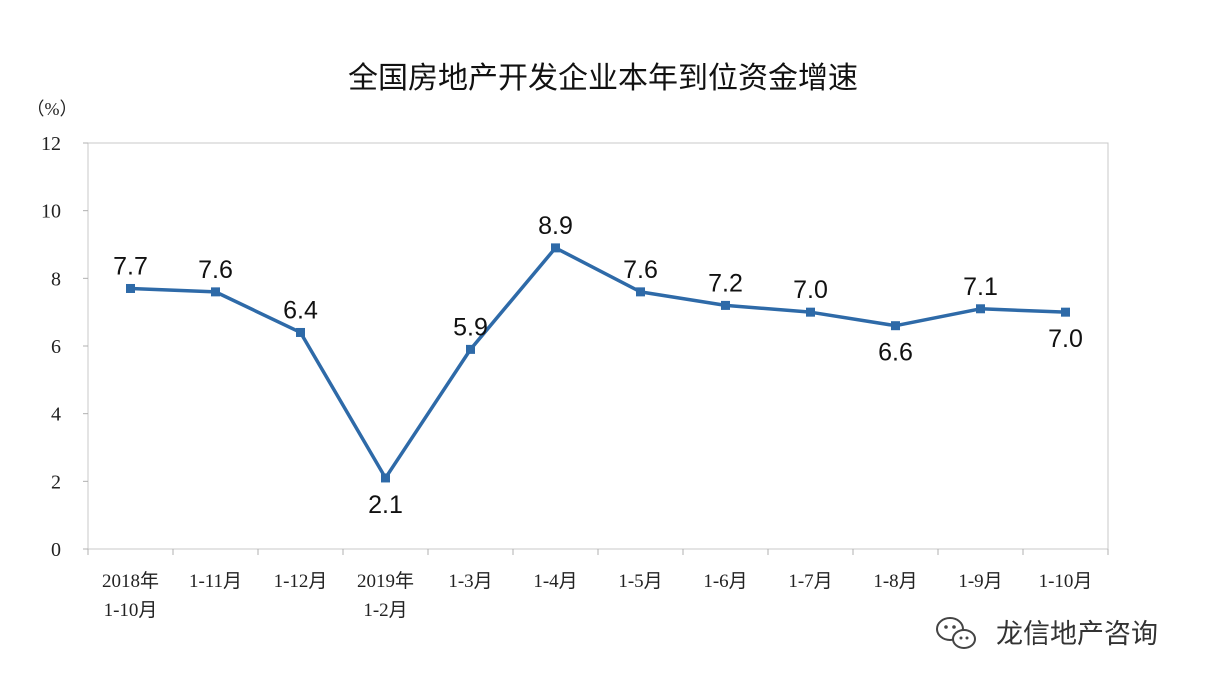 Image resolution: width=1214 pixels, height=686 pixels. I want to click on wechat-icon, so click(956, 633).